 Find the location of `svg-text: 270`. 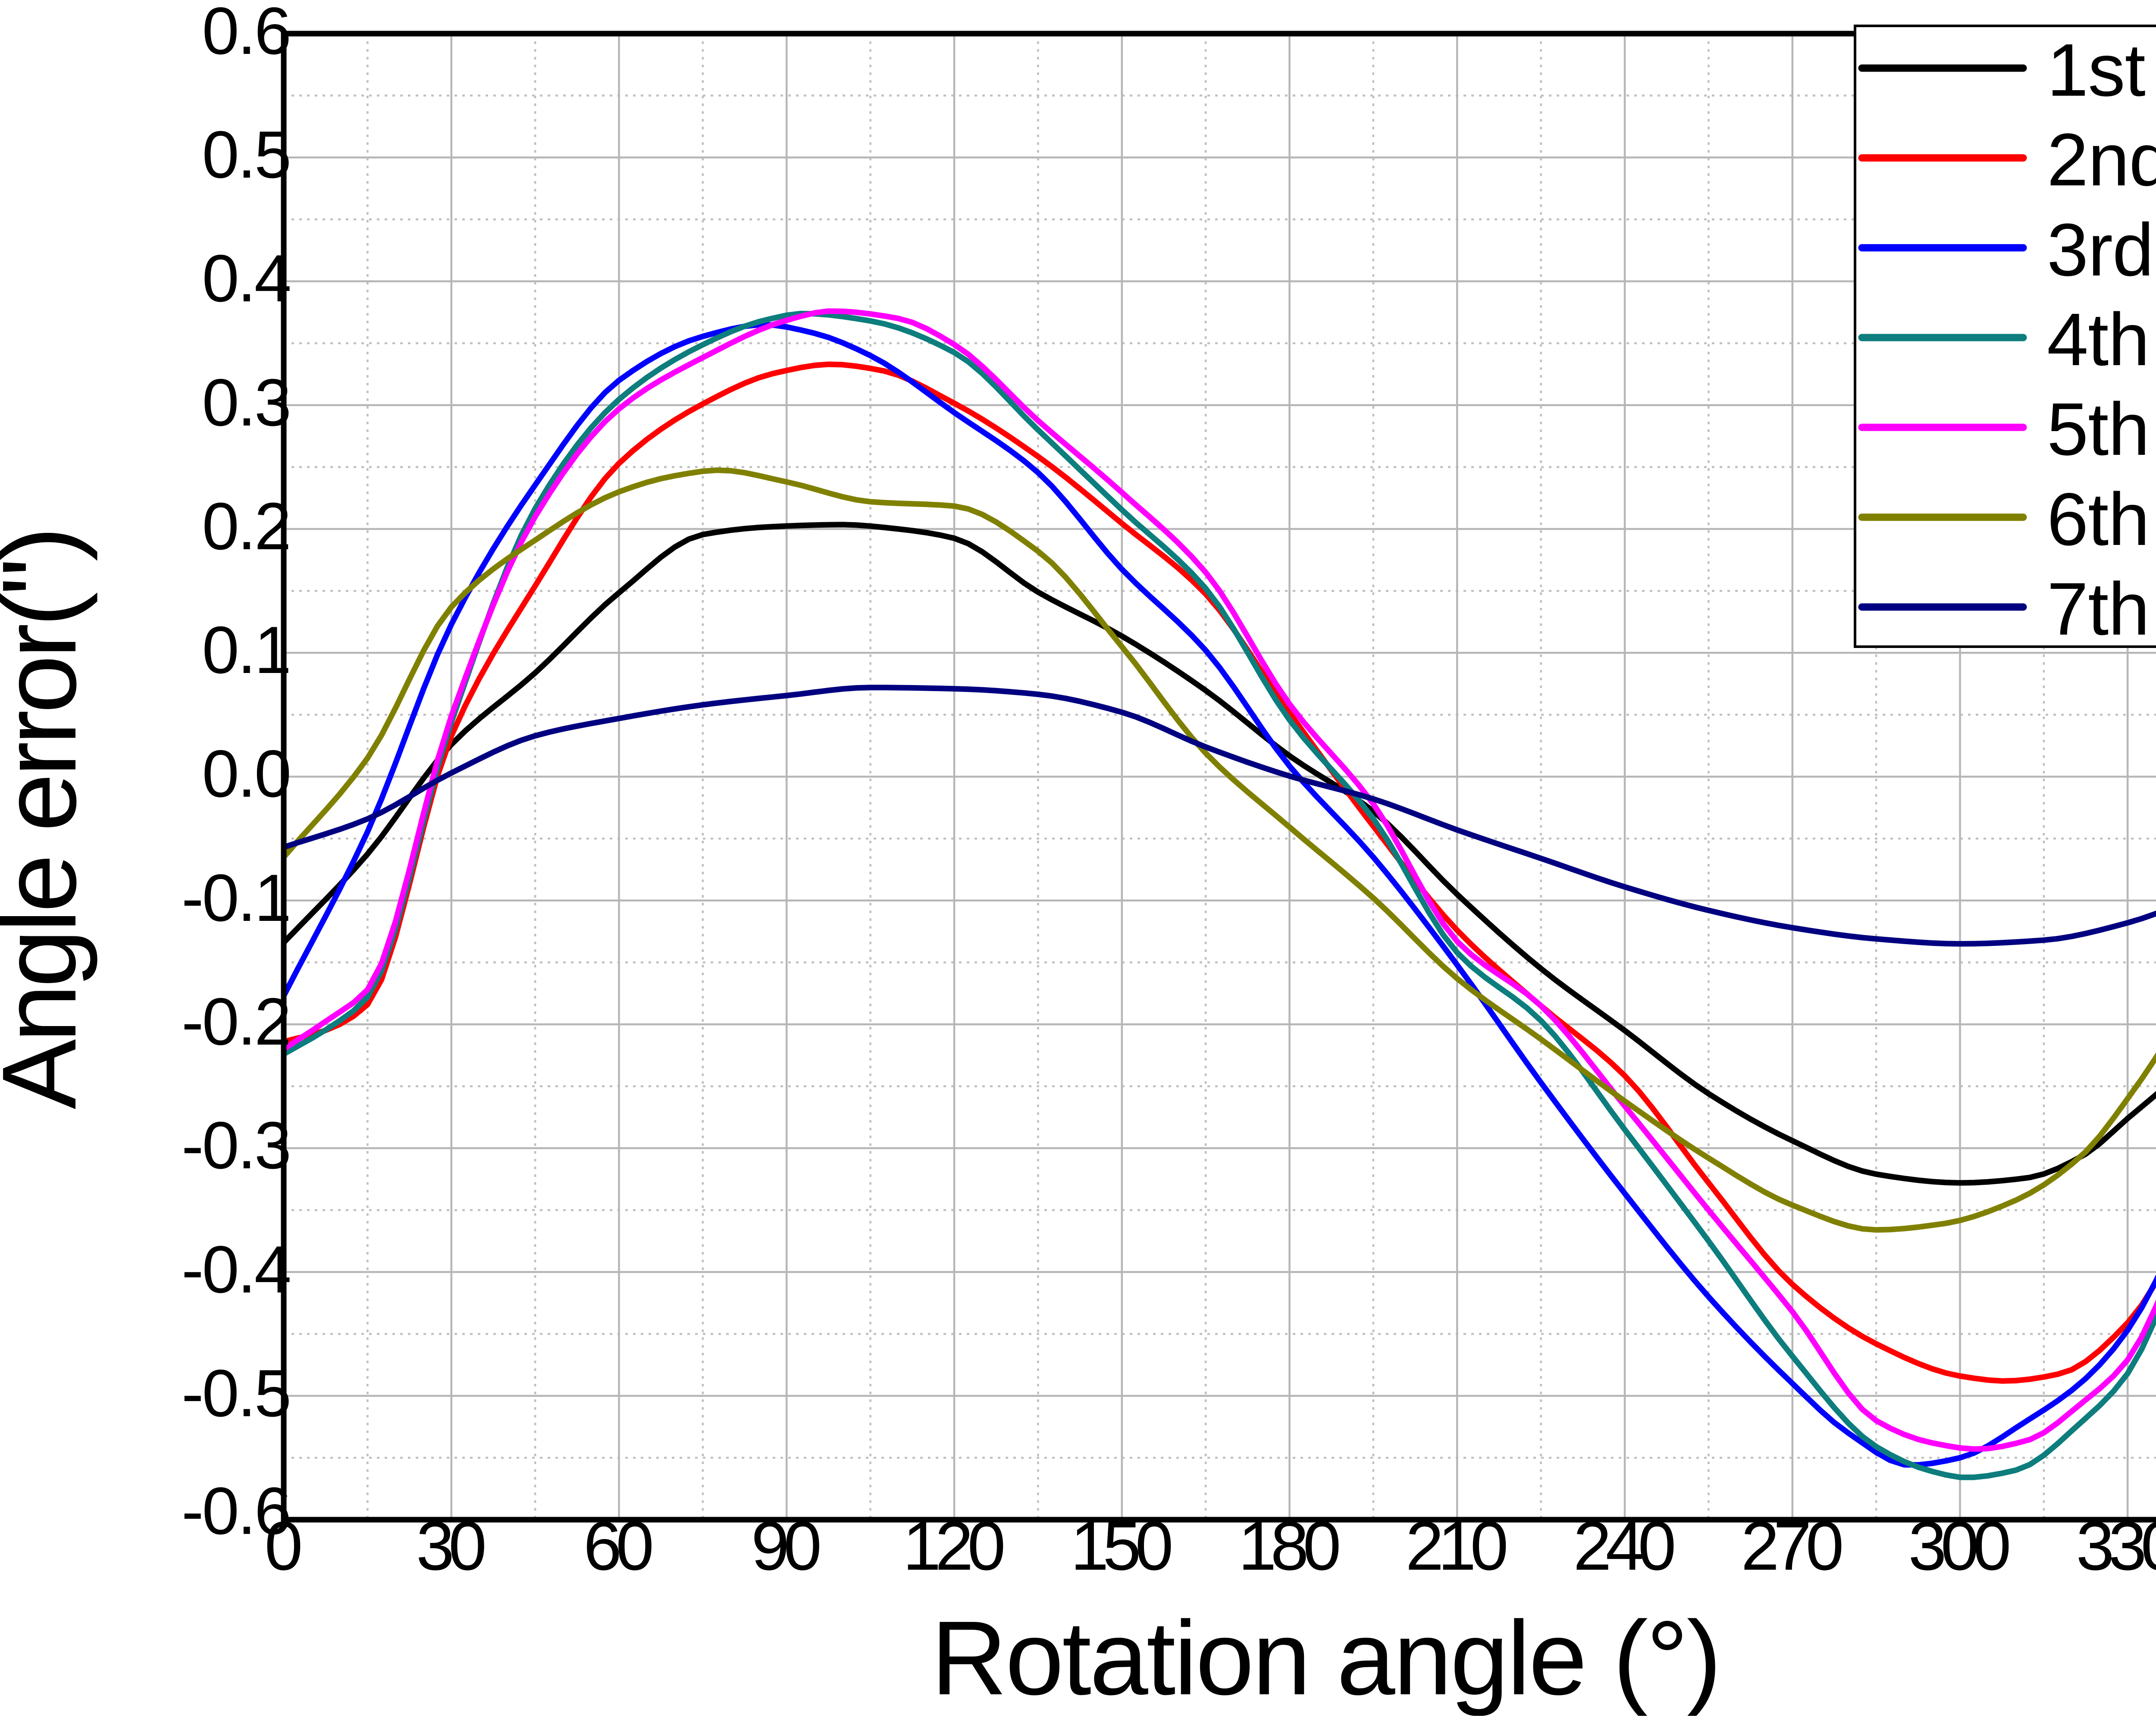

svg-text: 270 is located at coordinates (1791, 1546).